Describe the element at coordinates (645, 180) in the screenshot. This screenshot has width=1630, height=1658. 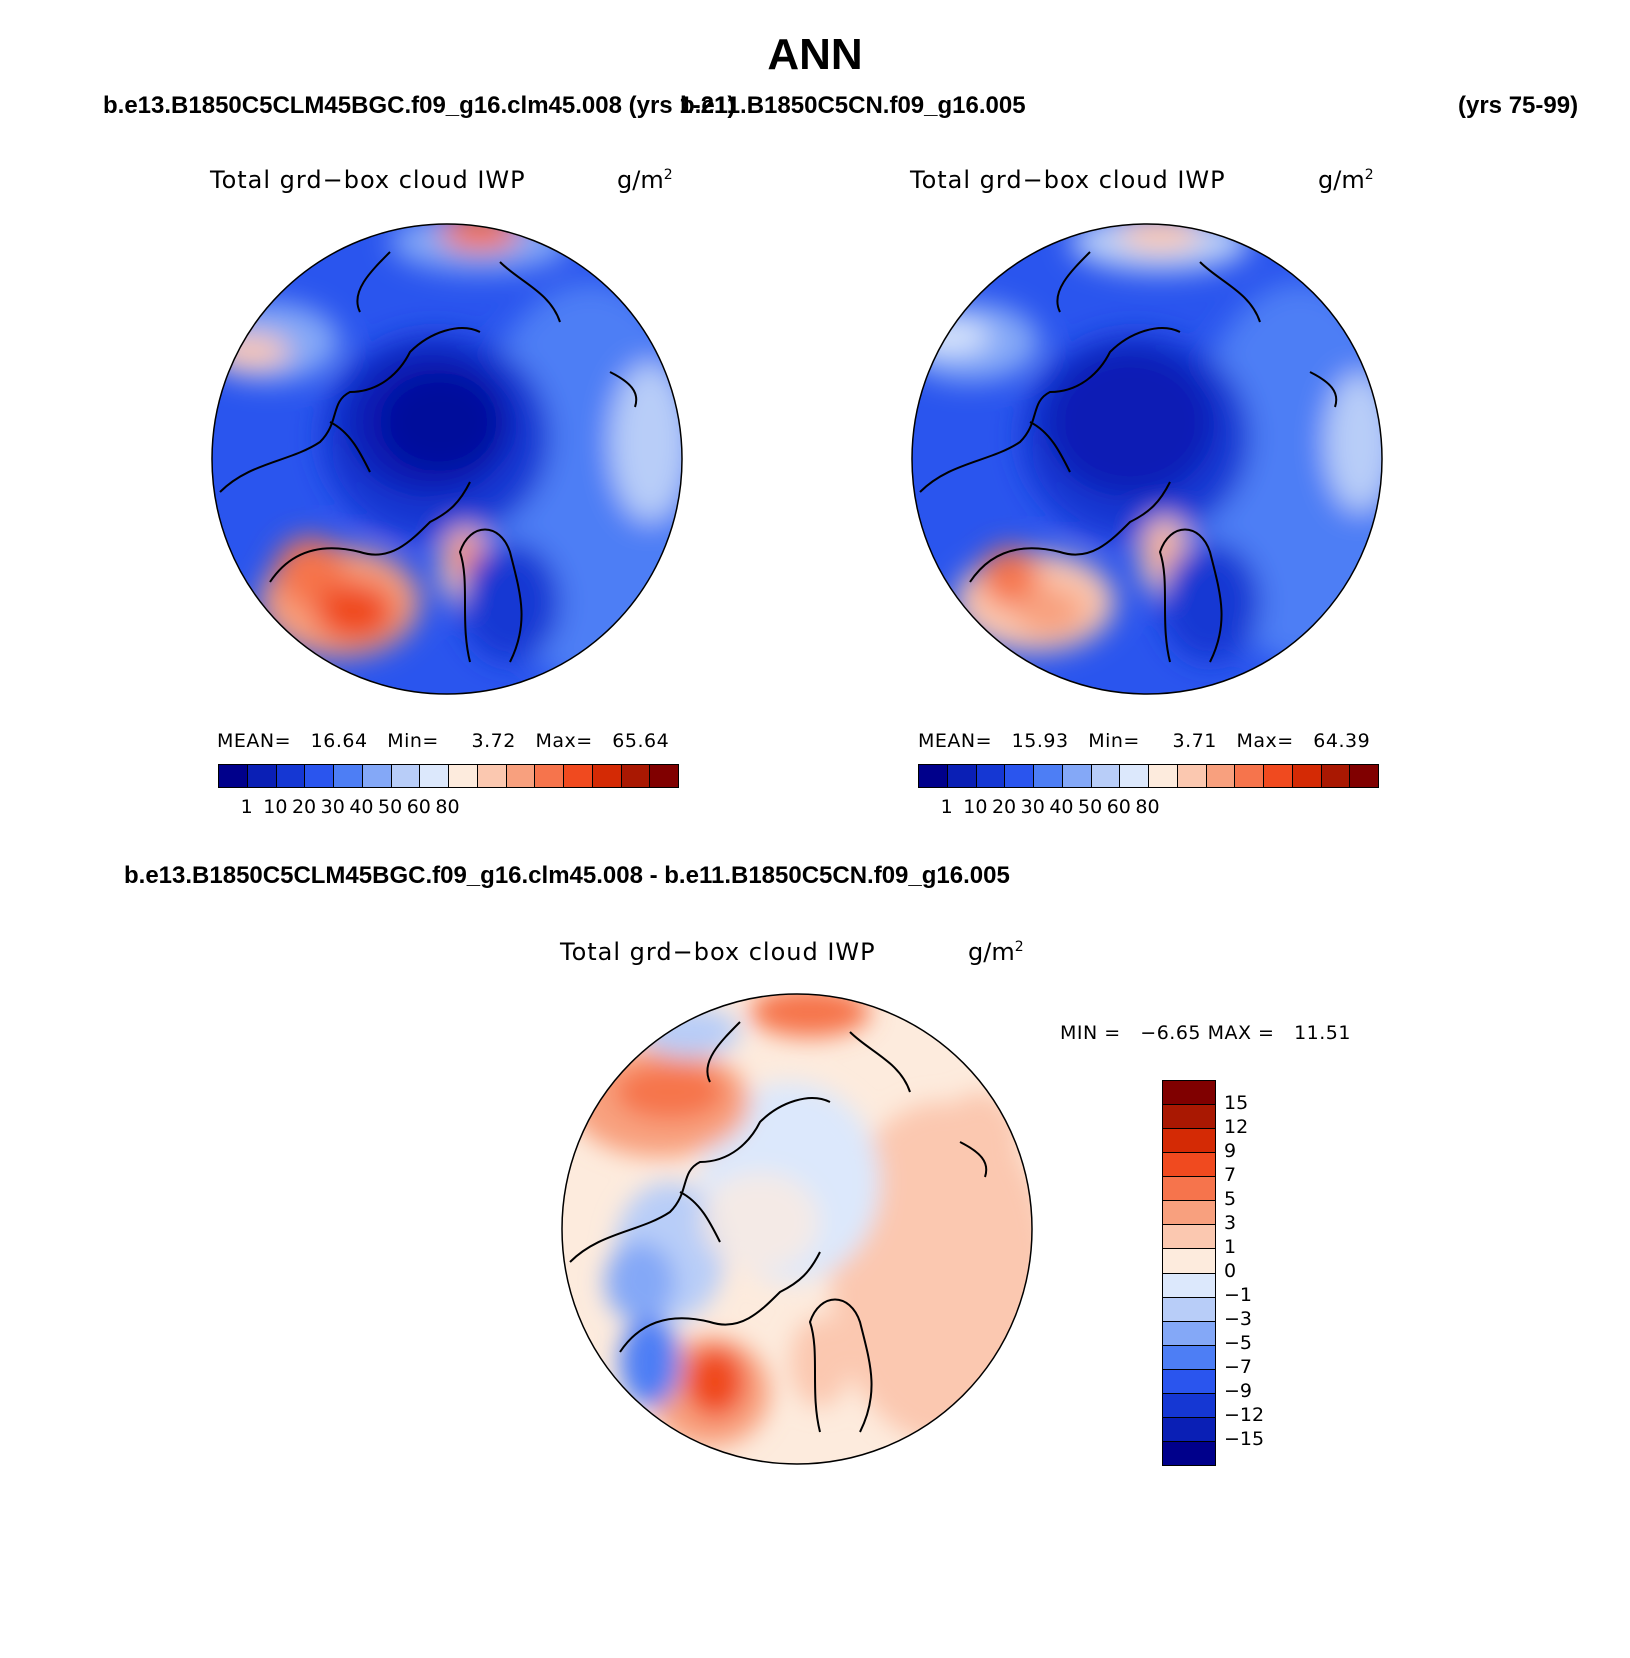
I see `panel1-units: g/m2` at that location.